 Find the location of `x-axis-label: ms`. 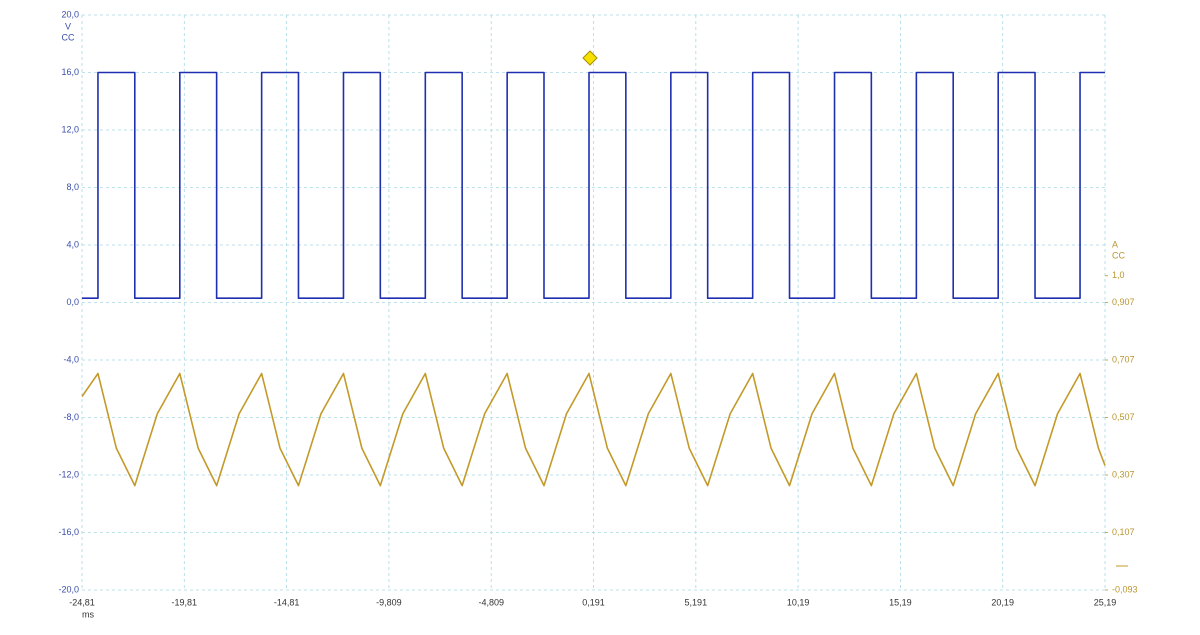

x-axis-label: ms is located at coordinates (88, 614).